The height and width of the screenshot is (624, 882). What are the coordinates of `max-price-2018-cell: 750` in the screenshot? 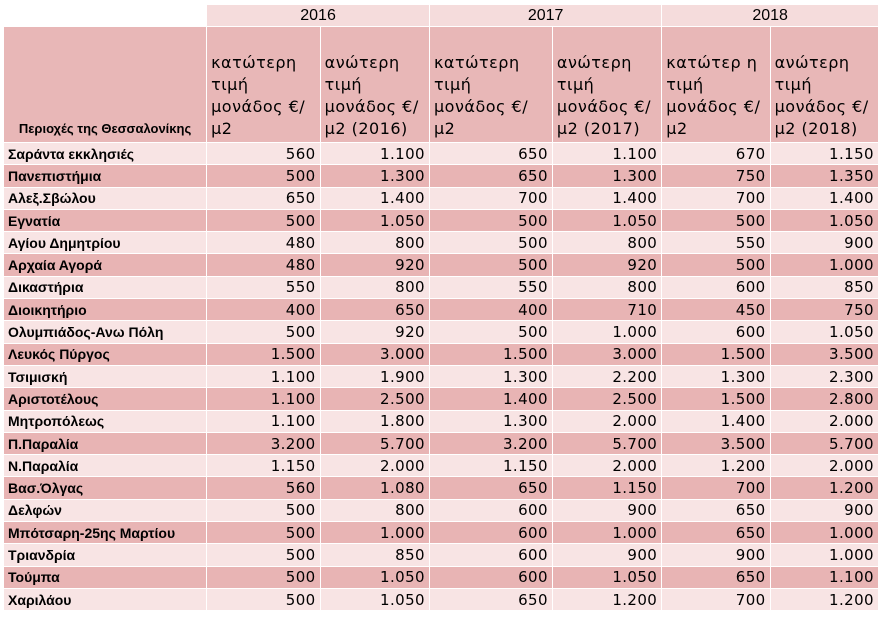 It's located at (824, 310).